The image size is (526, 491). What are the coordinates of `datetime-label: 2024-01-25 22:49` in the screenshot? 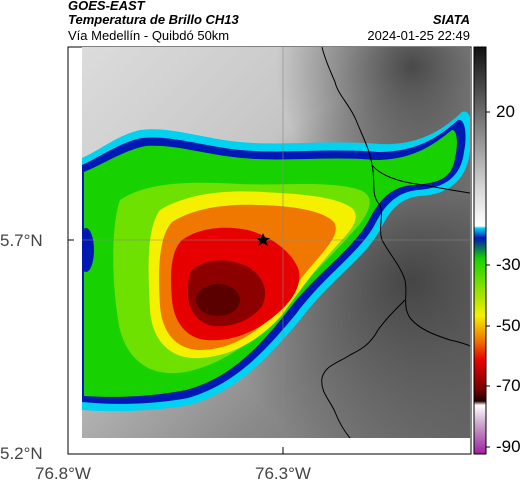 It's located at (418, 35).